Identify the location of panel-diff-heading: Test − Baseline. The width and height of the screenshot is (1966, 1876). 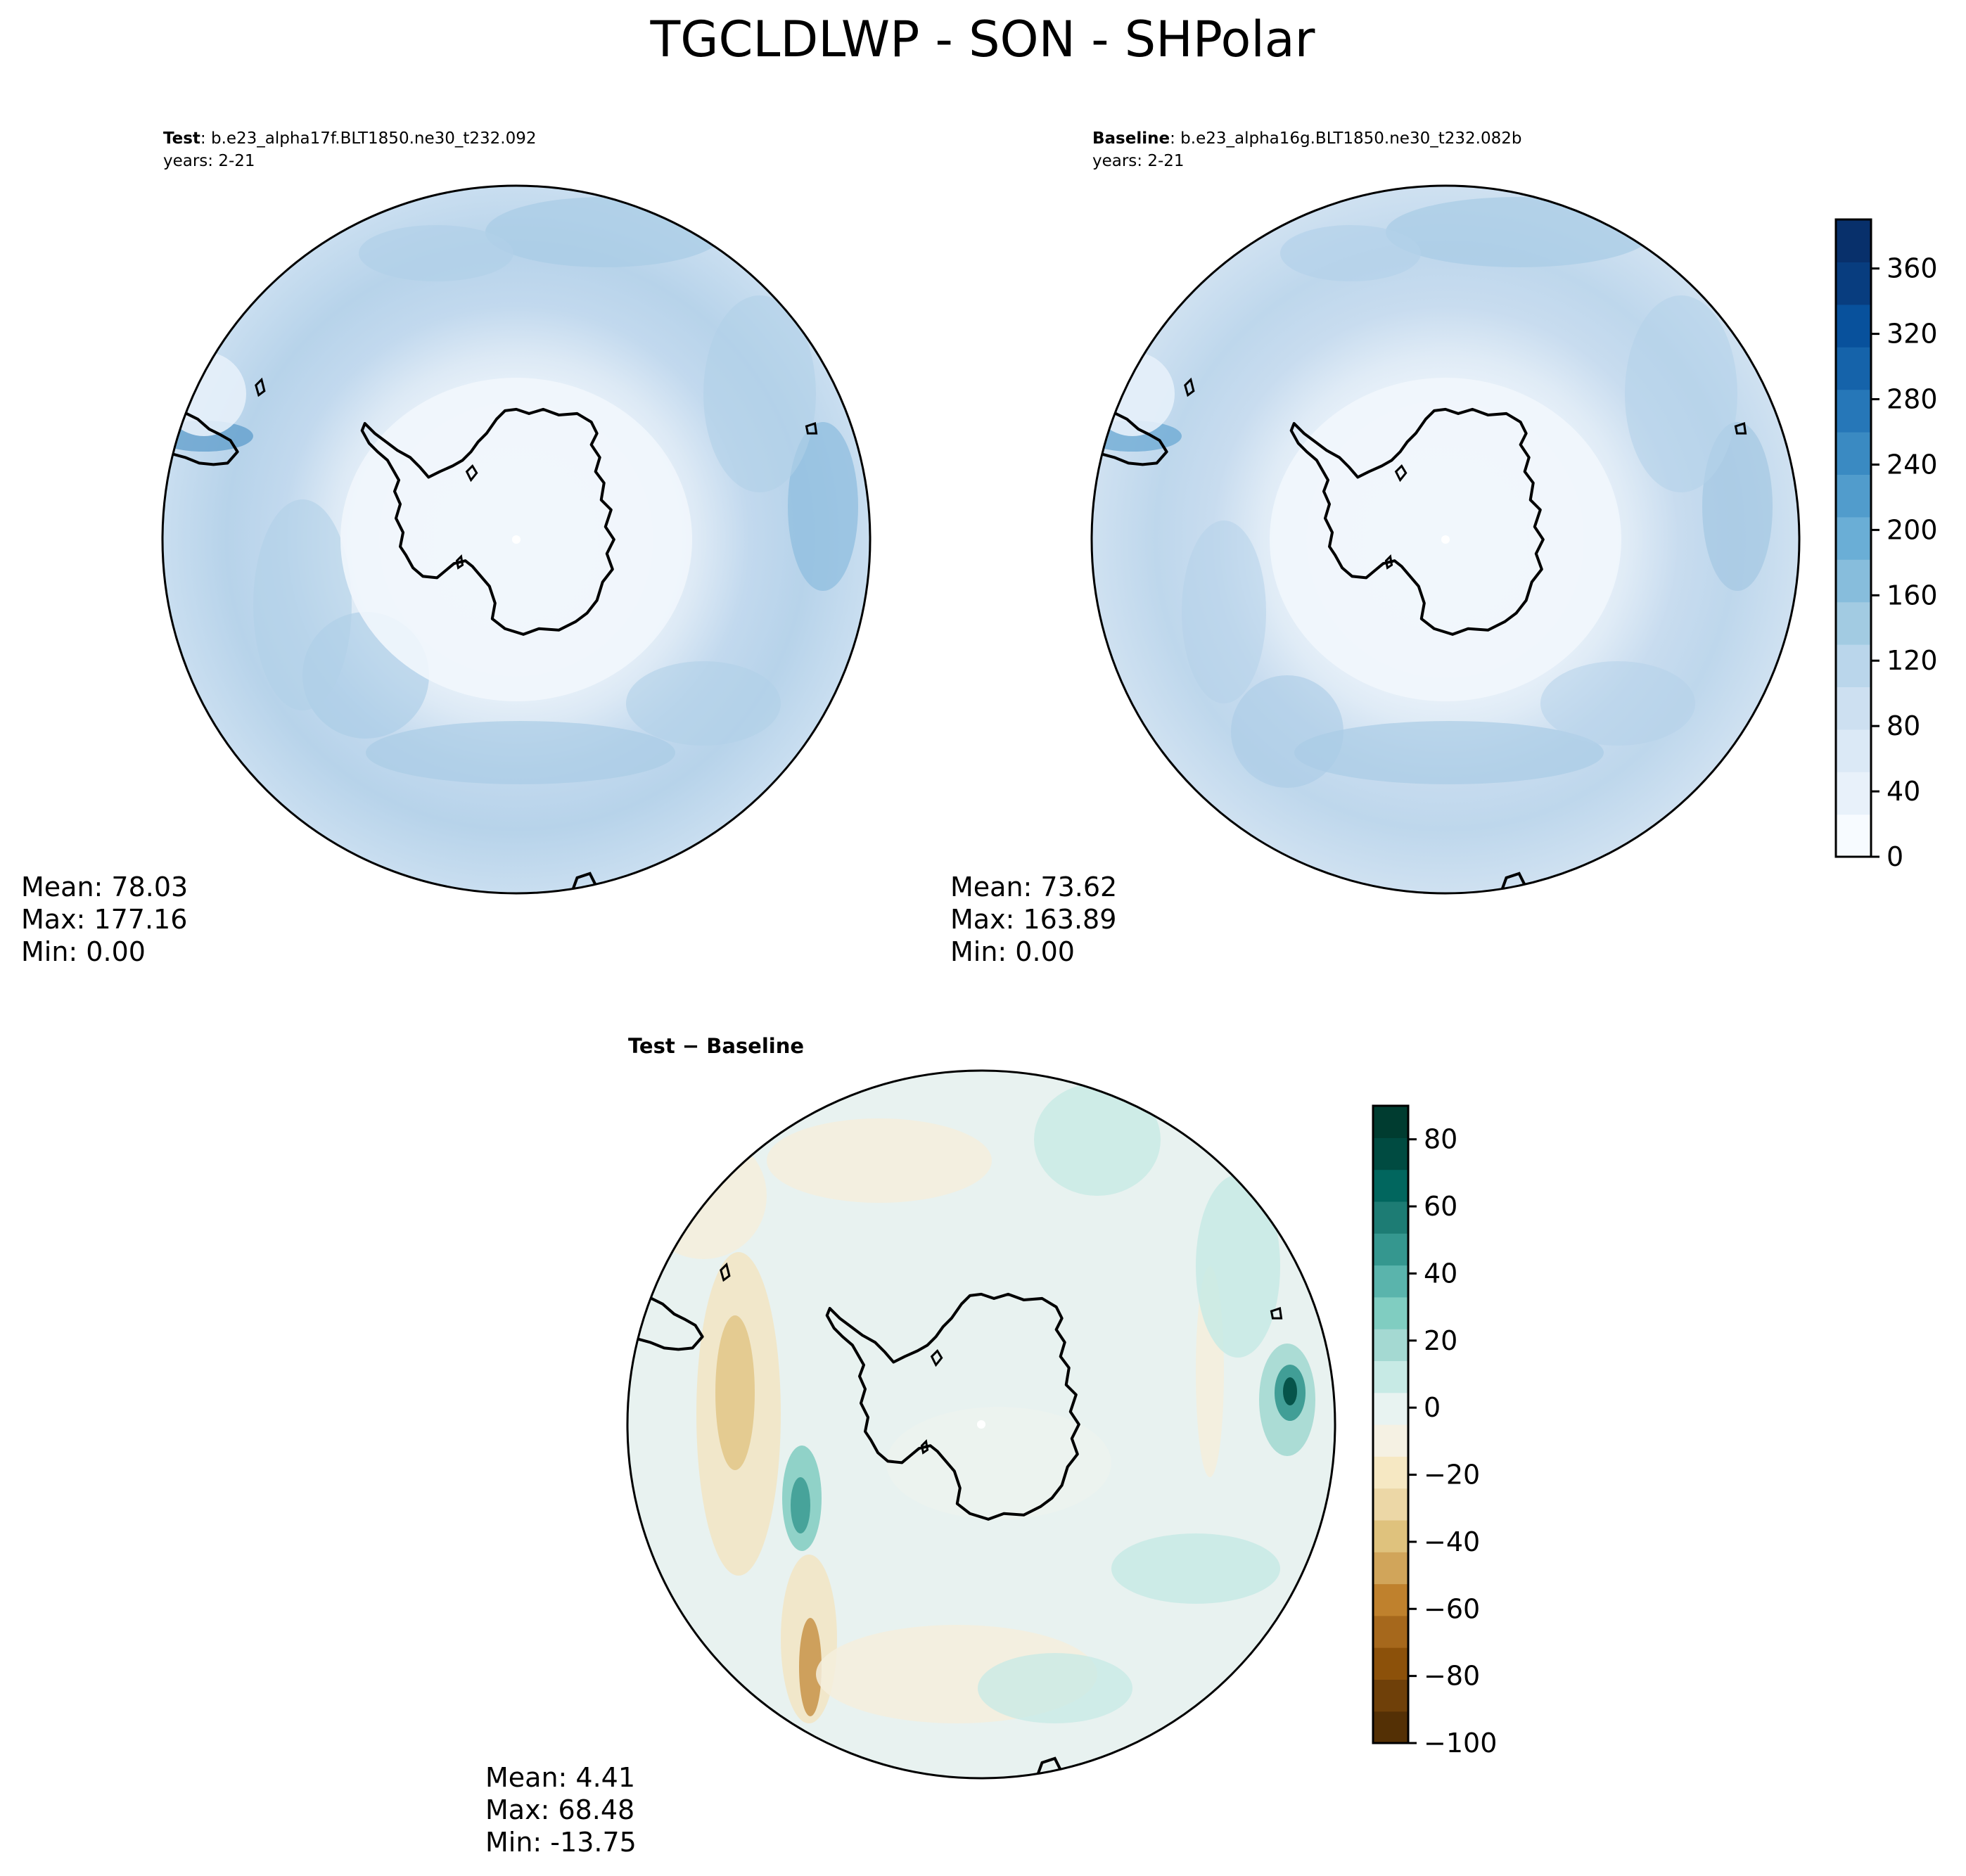
(716, 1046).